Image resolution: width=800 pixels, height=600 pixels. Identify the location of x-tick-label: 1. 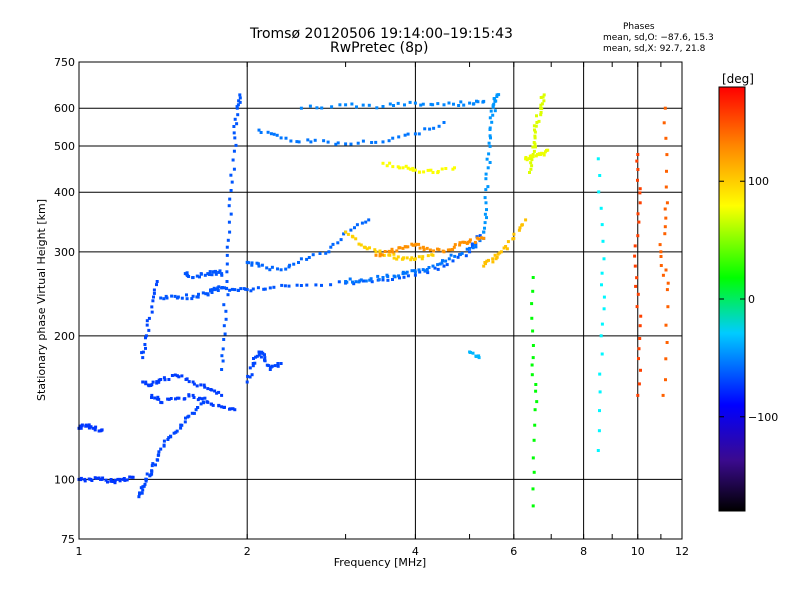
(79, 551).